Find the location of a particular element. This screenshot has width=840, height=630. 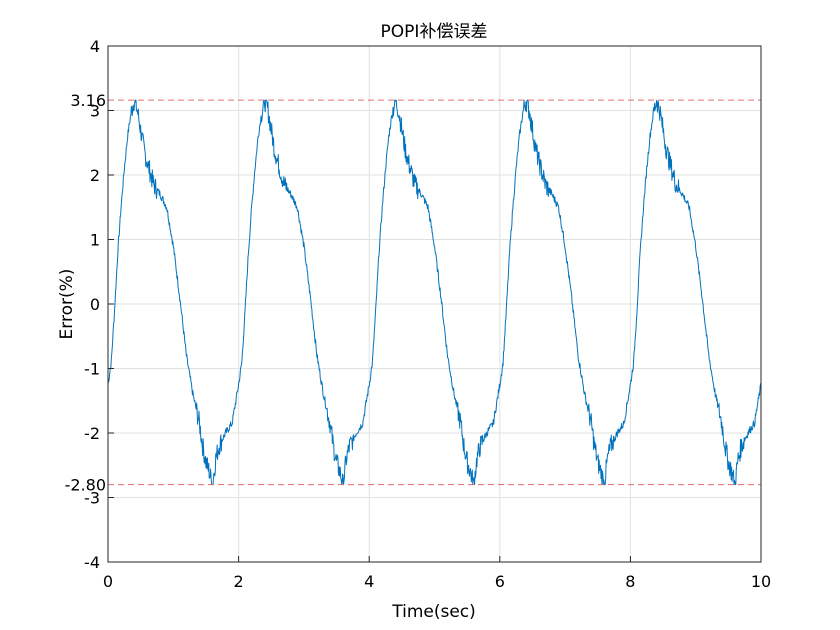

y-axis-label: Error(%) is located at coordinates (67, 304).